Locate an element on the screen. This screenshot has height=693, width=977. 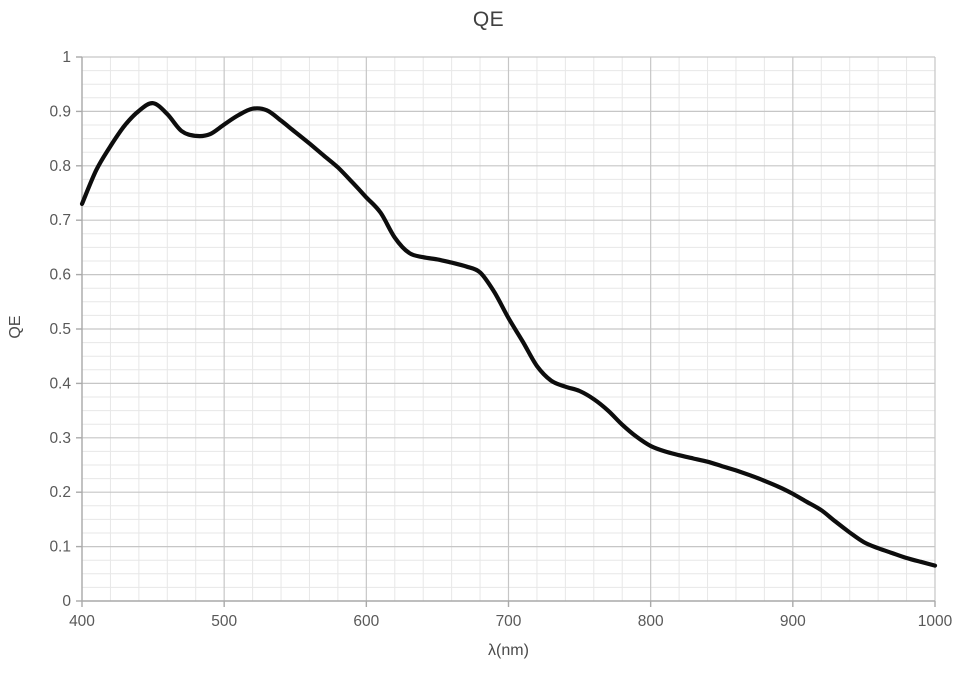
y-tick-label: 0.2 is located at coordinates (60, 492).